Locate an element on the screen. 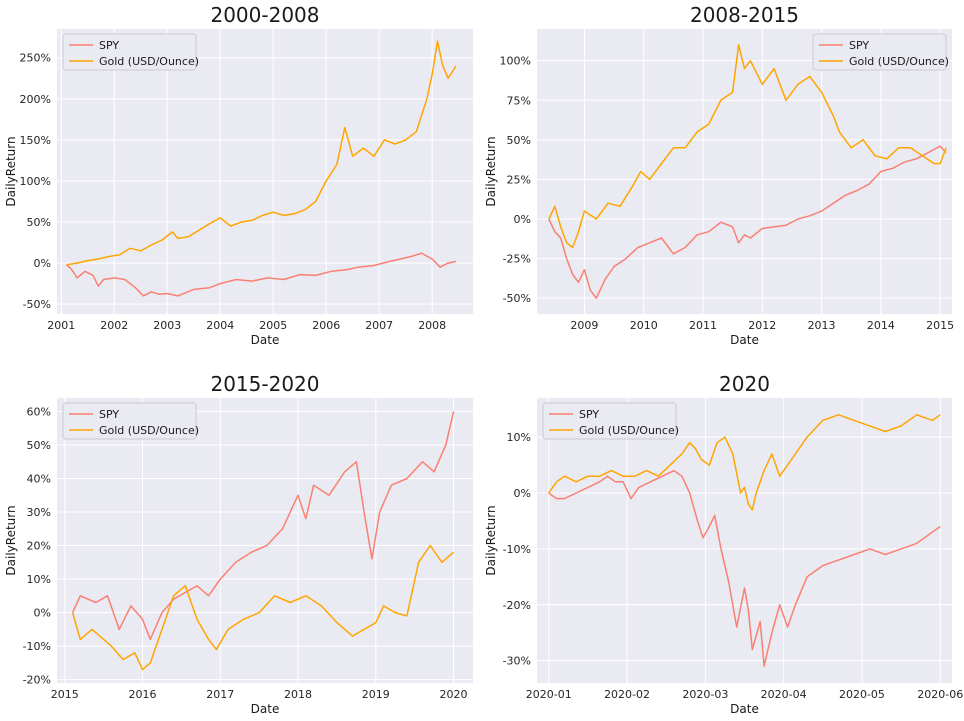 The height and width of the screenshot is (721, 964). chart-title: 2008-2015 is located at coordinates (744, 15).